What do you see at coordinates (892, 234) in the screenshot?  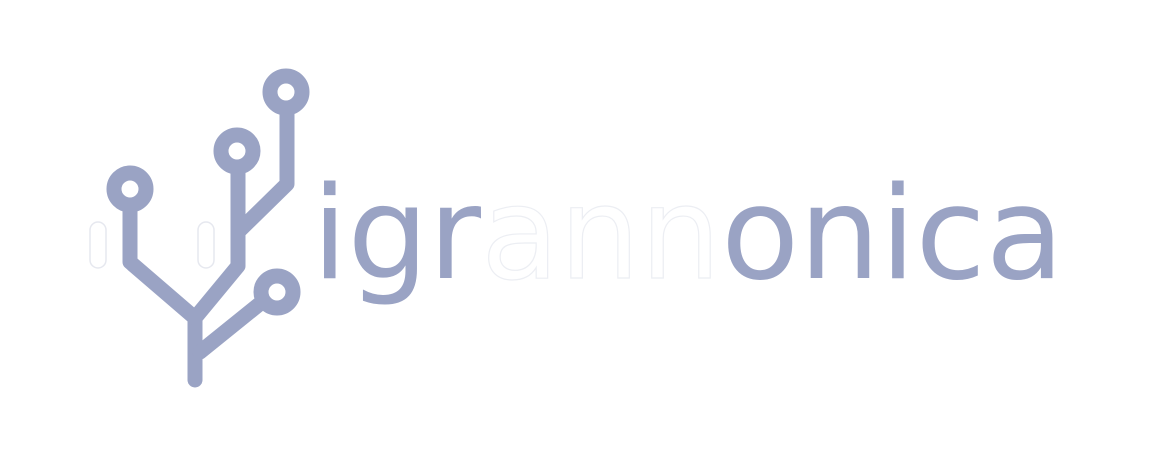 I see `wordmark-part: onica` at bounding box center [892, 234].